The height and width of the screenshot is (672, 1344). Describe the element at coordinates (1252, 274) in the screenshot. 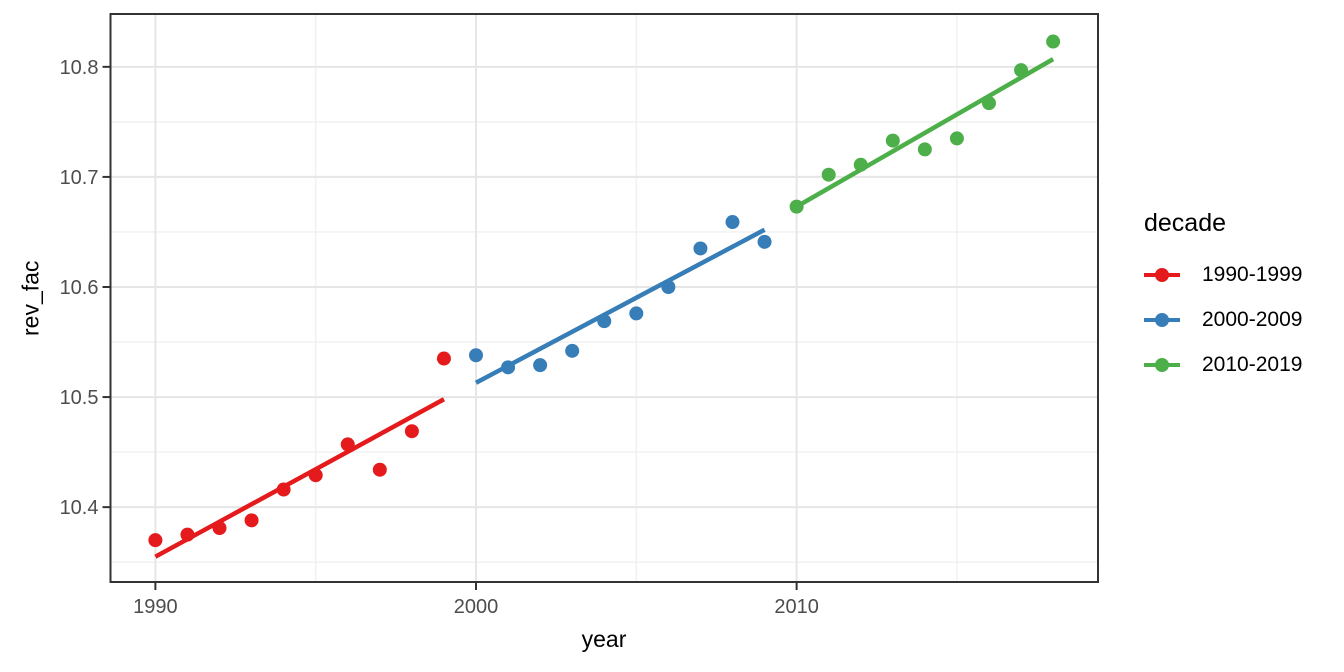

I see `legend-item-label: 1990-1999` at that location.